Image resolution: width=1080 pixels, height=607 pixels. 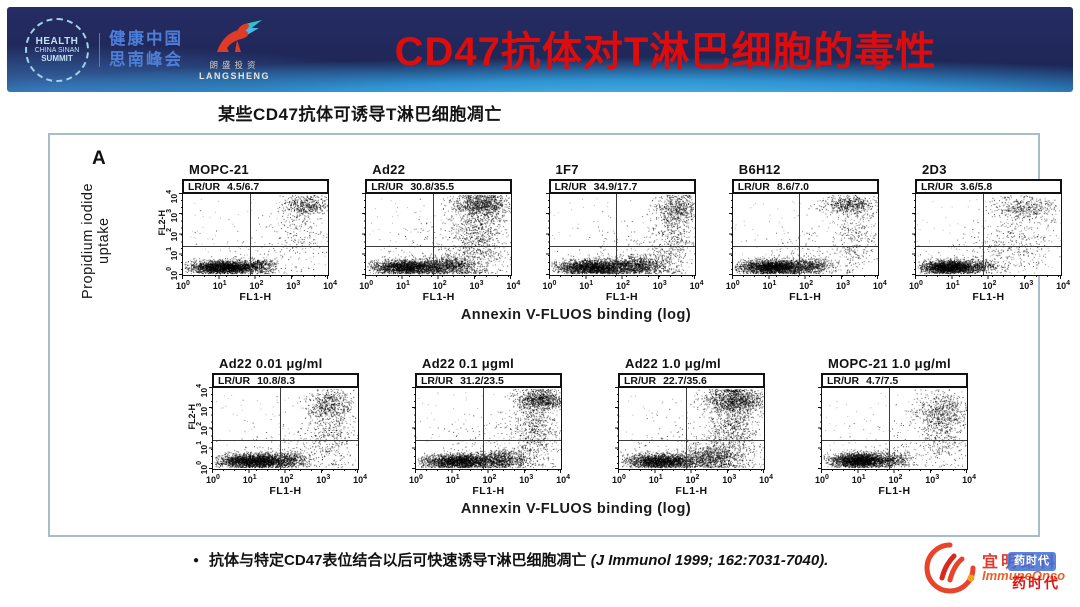 What do you see at coordinates (360, 114) in the screenshot?
I see `subtitle: 某些CD47抗体可诱导T淋巴细胞凋亡` at bounding box center [360, 114].